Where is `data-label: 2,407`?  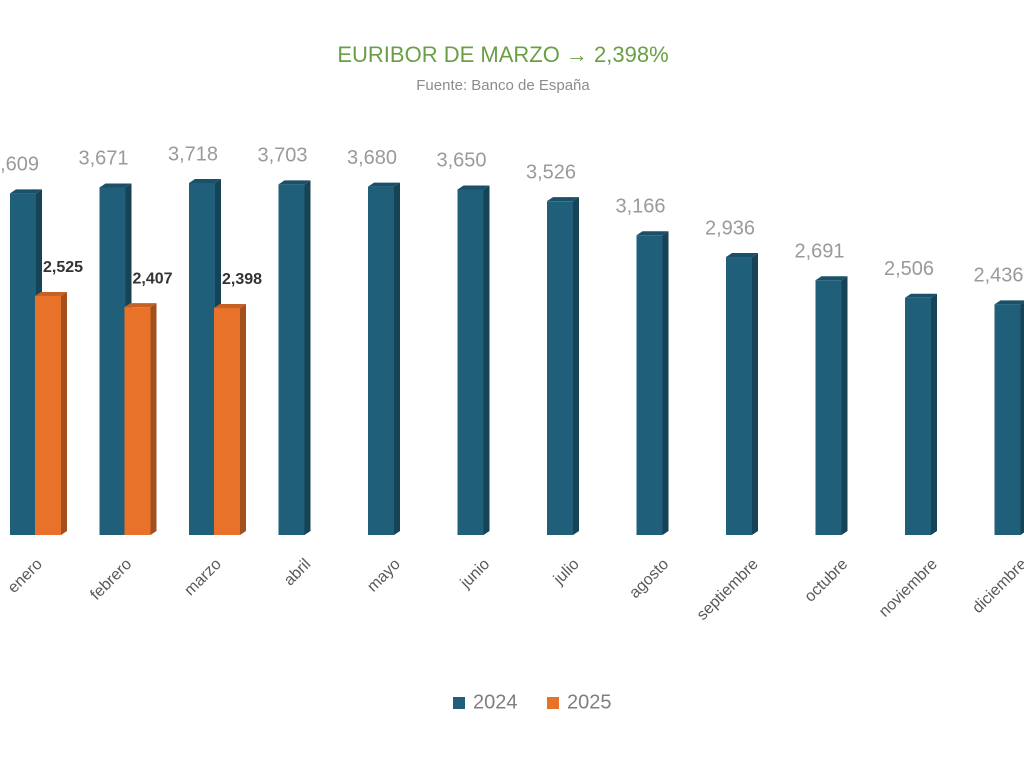 data-label: 2,407 is located at coordinates (153, 278).